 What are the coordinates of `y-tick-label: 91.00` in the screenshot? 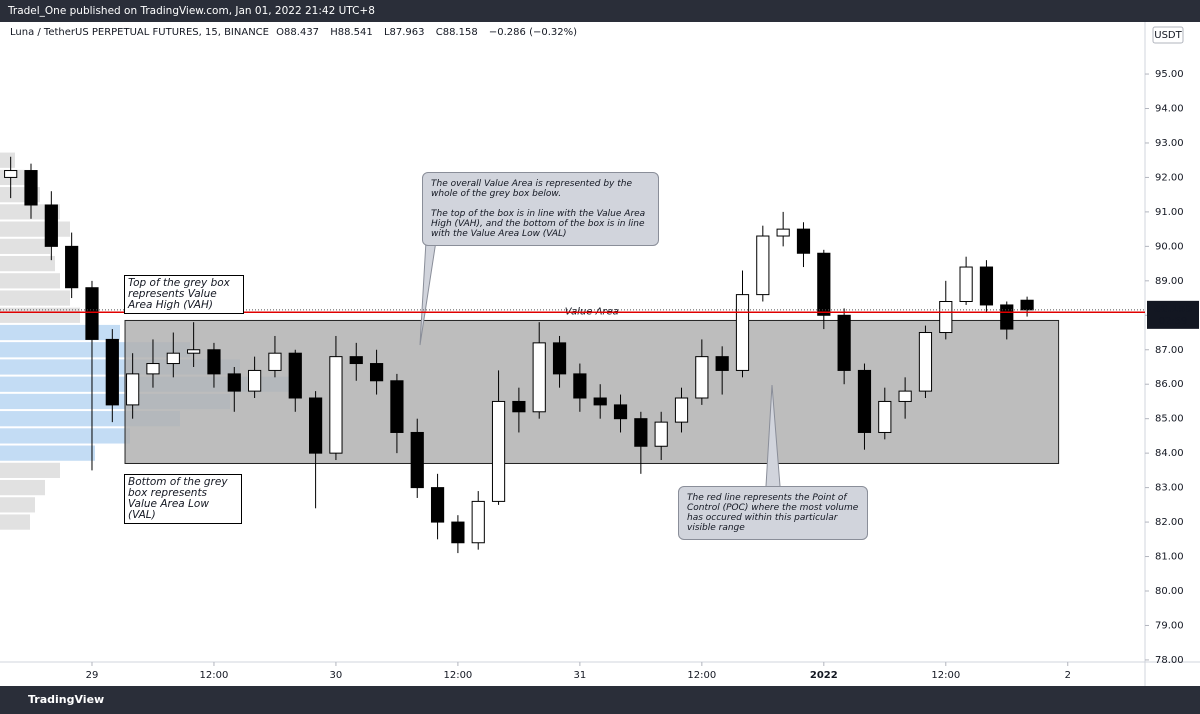 It's located at (1169, 212).